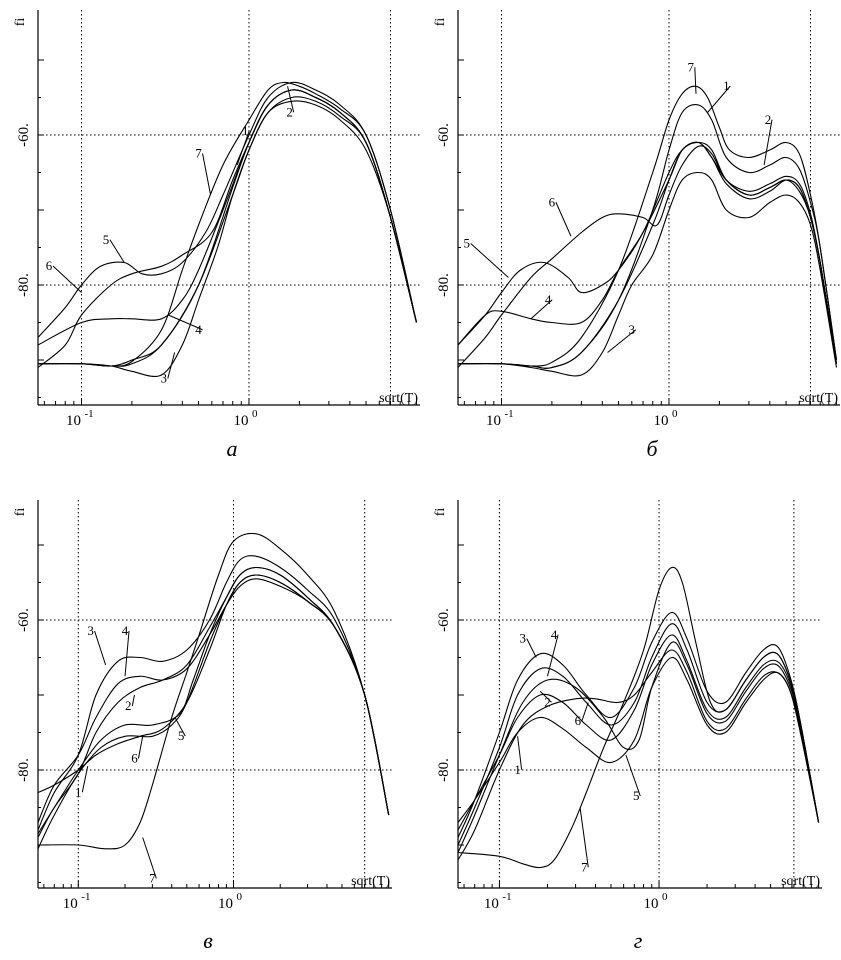 The width and height of the screenshot is (841, 960). What do you see at coordinates (638, 940) in the screenshot?
I see `panel-caption: г` at bounding box center [638, 940].